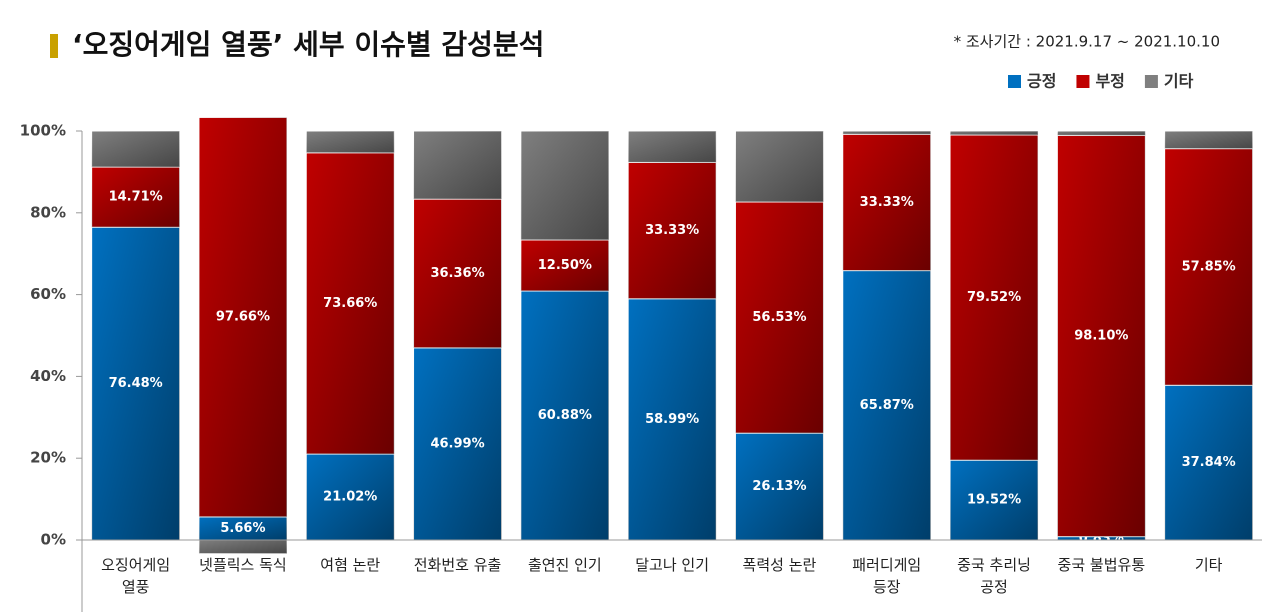  I want to click on x-tick-label: 폭력성 논란, so click(779, 565).